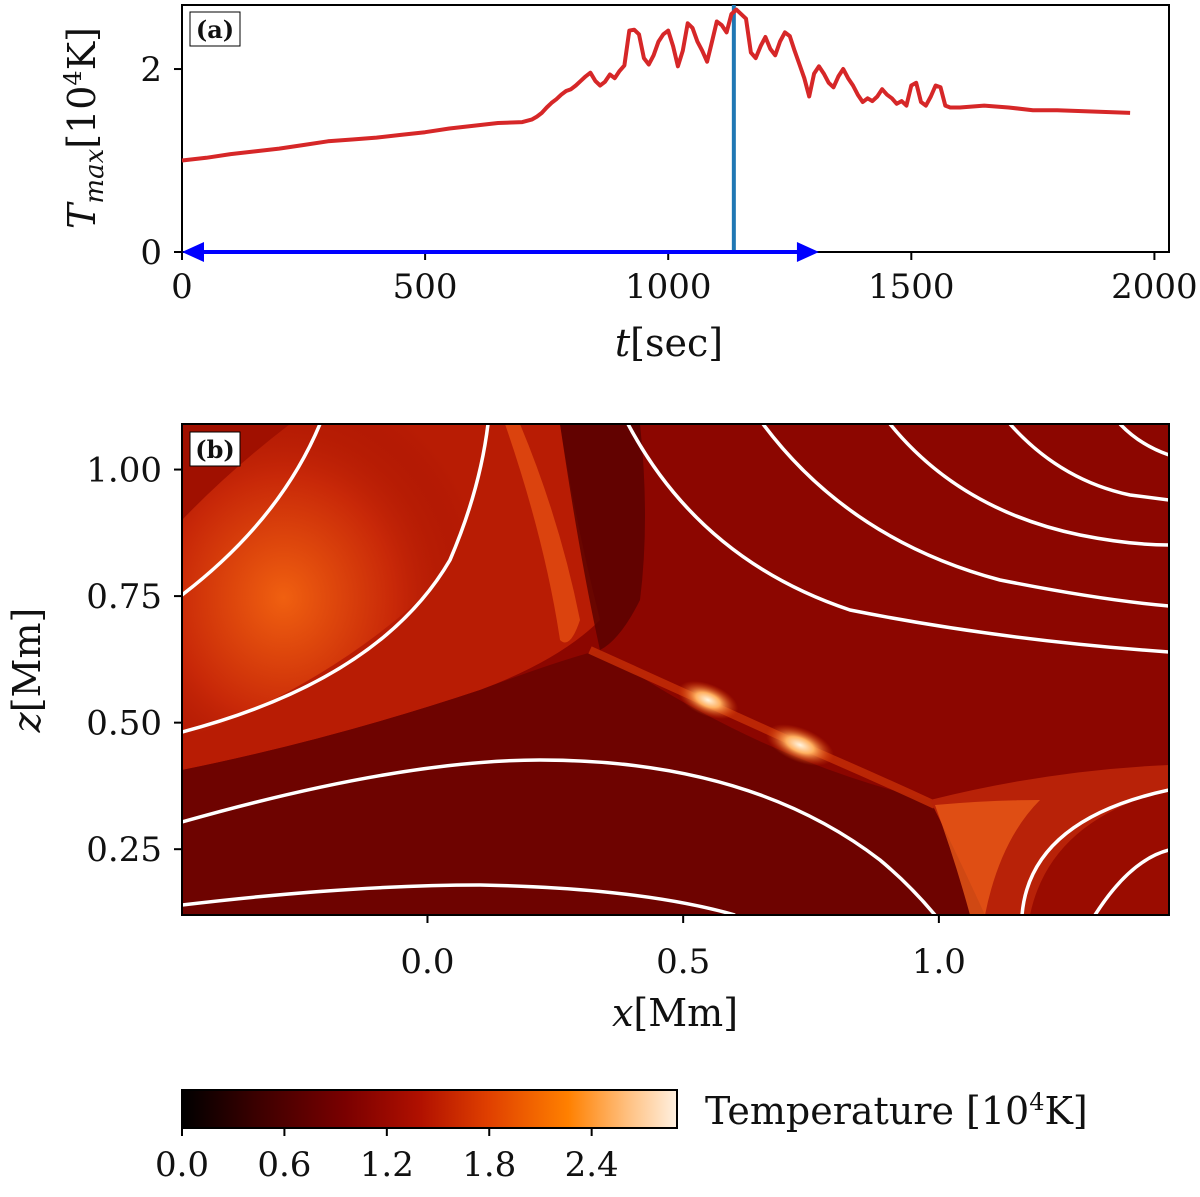 The image size is (1200, 1197). What do you see at coordinates (151, 70) in the screenshot?
I see `ytick-label: 2` at bounding box center [151, 70].